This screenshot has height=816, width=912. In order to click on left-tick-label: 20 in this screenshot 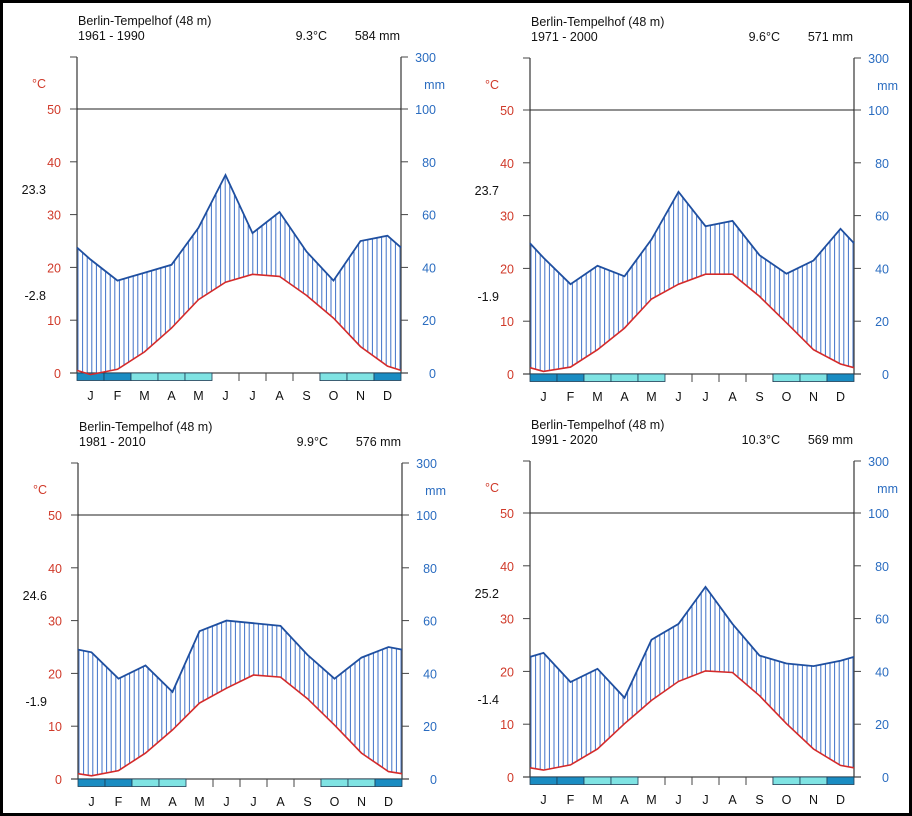, I will do `click(507, 269)`.